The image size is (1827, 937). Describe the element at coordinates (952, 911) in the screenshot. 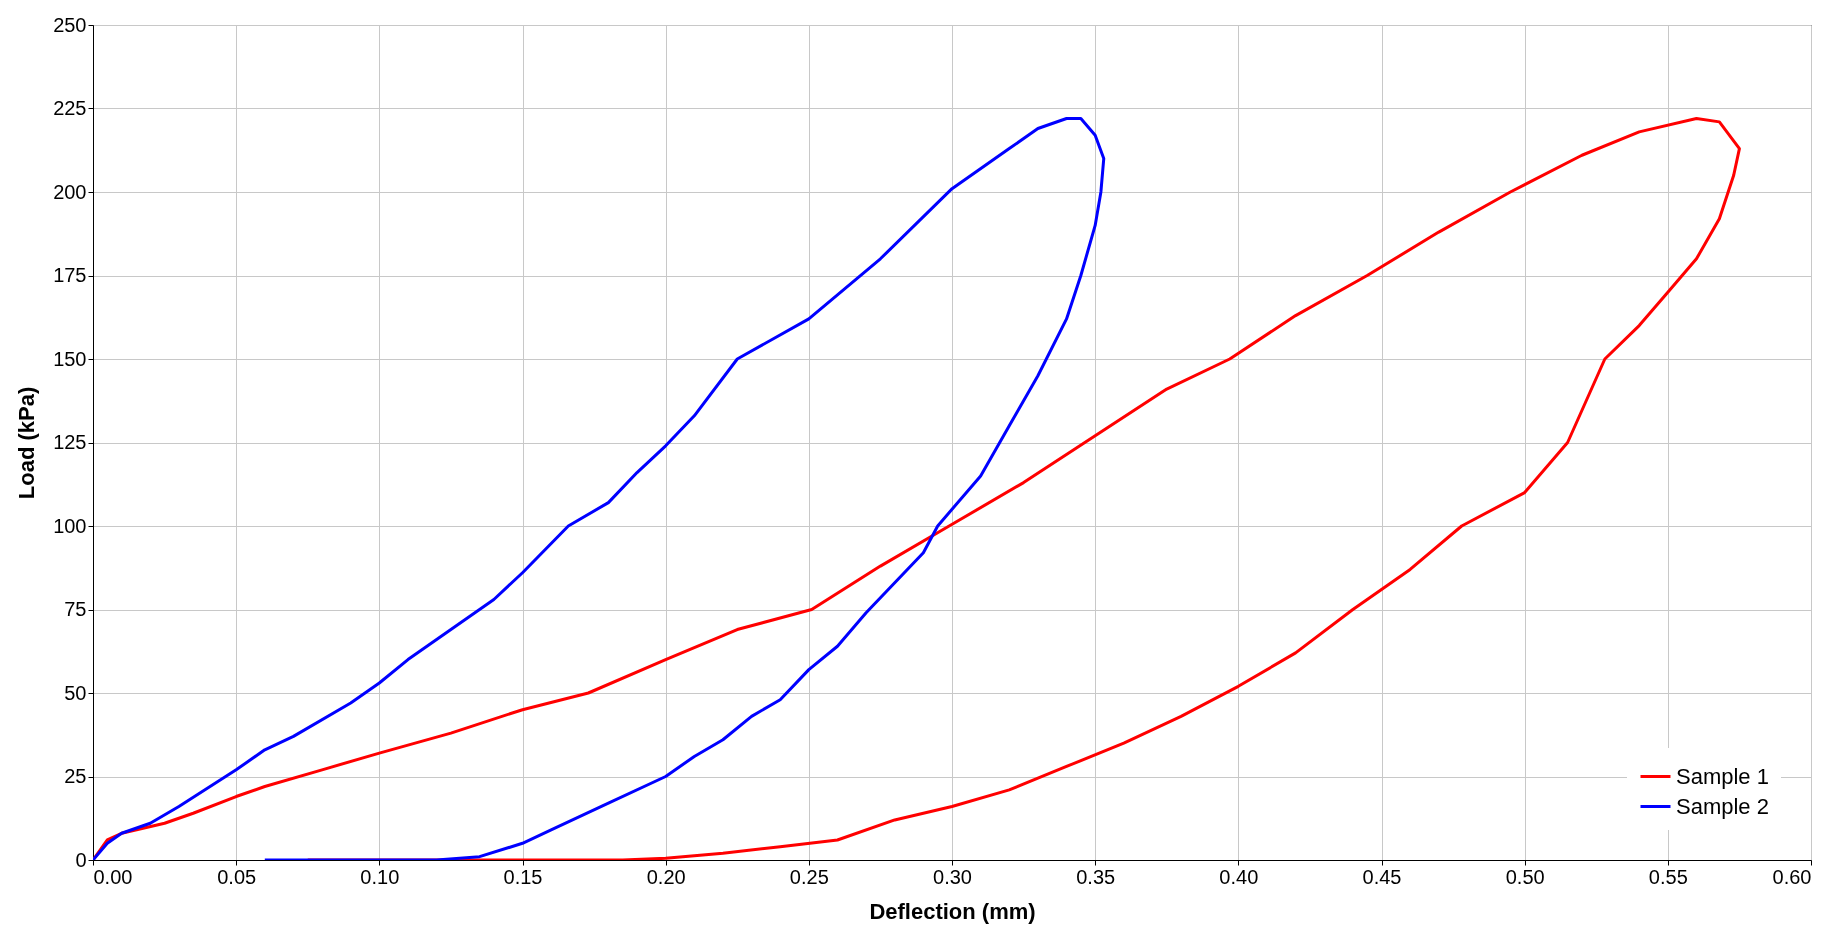

I see `x-axis-title: Deflection (mm)` at that location.